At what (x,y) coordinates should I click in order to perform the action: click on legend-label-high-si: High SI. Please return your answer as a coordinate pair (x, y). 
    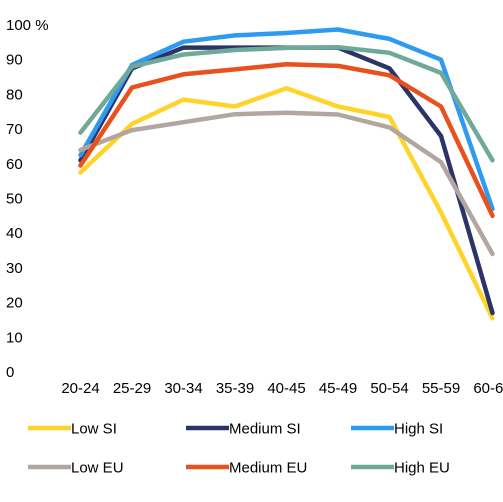
    Looking at the image, I should click on (418, 429).